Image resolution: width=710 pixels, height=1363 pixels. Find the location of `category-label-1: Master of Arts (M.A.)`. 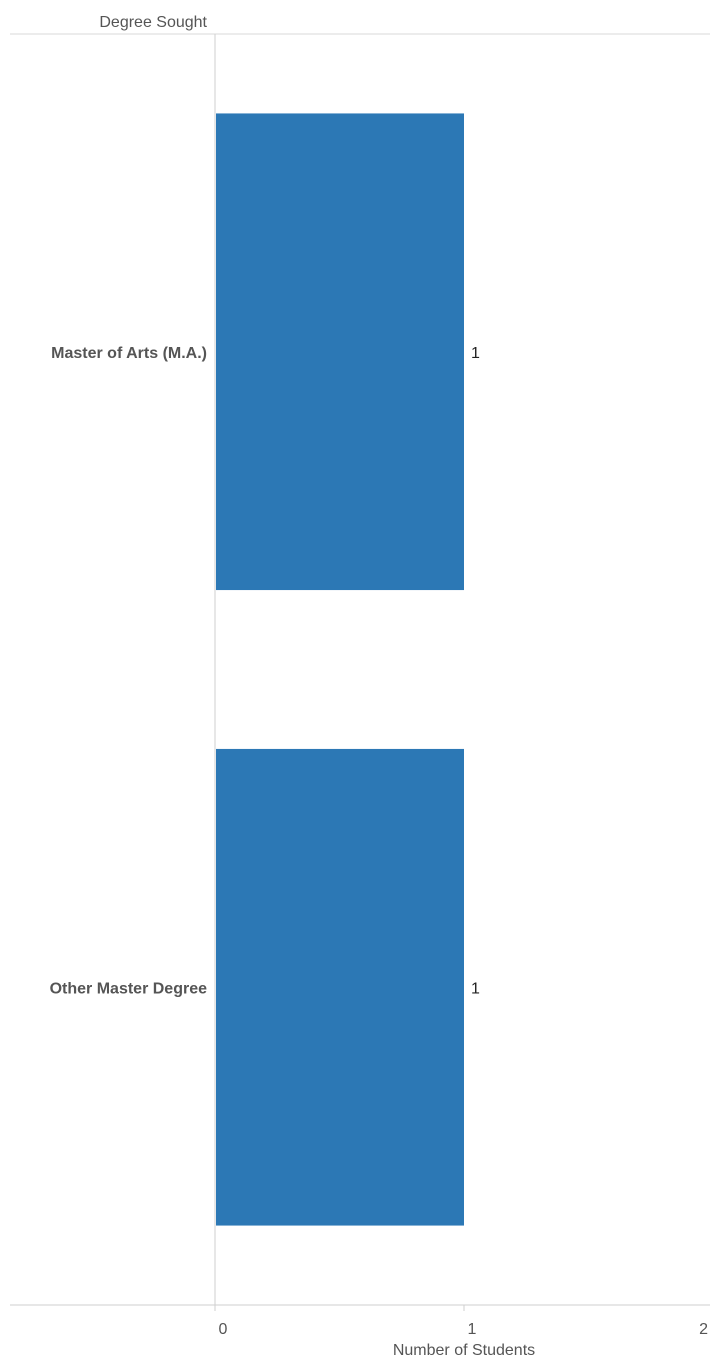

category-label-1: Master of Arts (M.A.) is located at coordinates (129, 353).